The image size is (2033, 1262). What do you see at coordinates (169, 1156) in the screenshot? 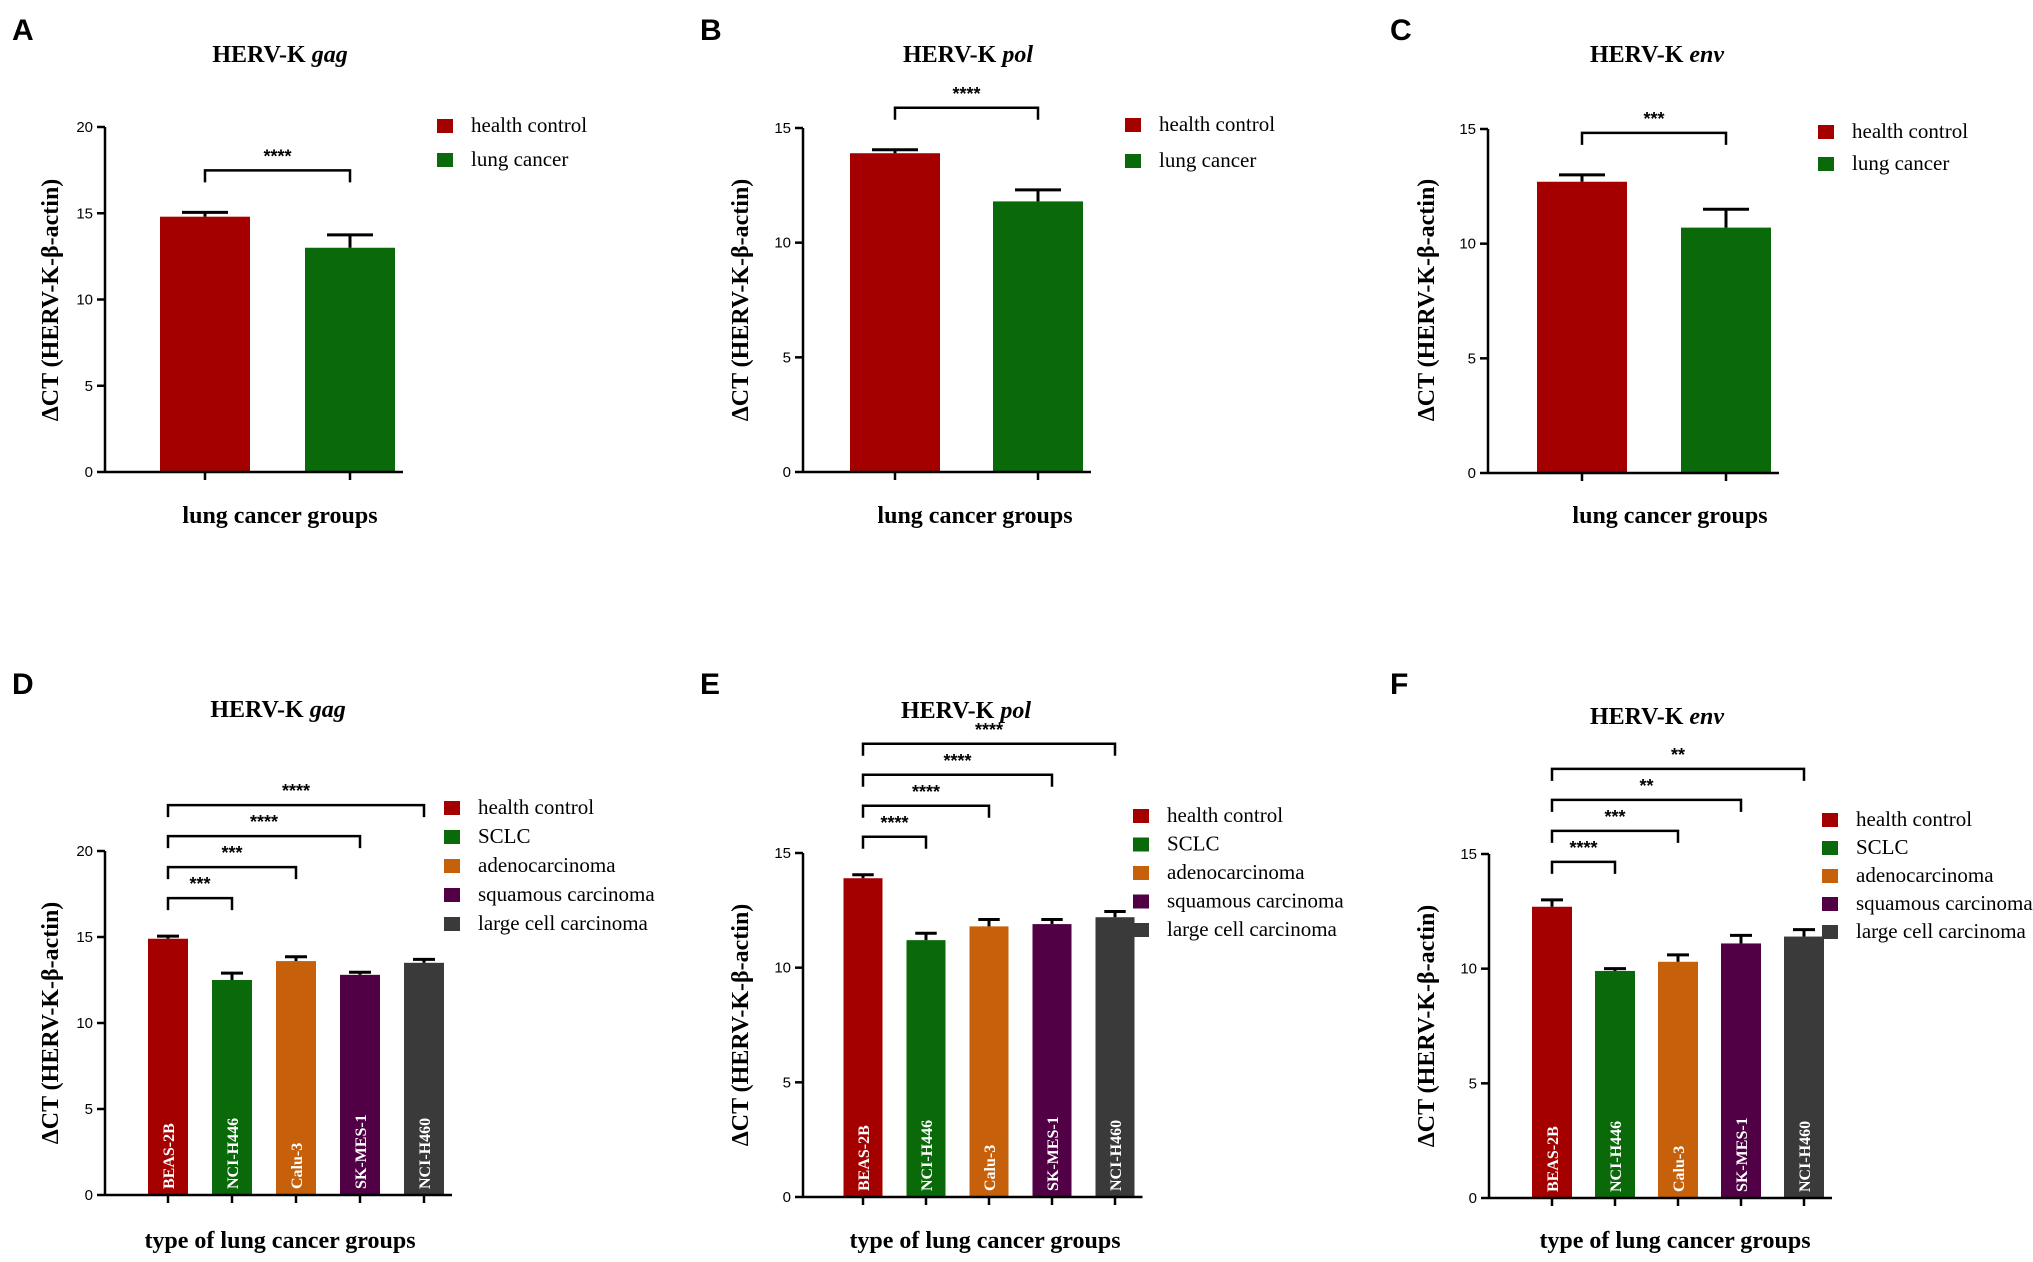
I see `bar-label-0: BEAS-2B` at bounding box center [169, 1156].